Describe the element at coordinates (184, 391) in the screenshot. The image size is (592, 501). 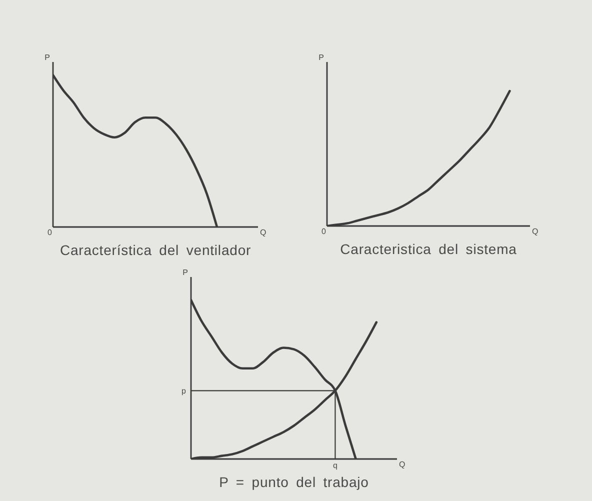
I see `ref-line-label: p` at that location.